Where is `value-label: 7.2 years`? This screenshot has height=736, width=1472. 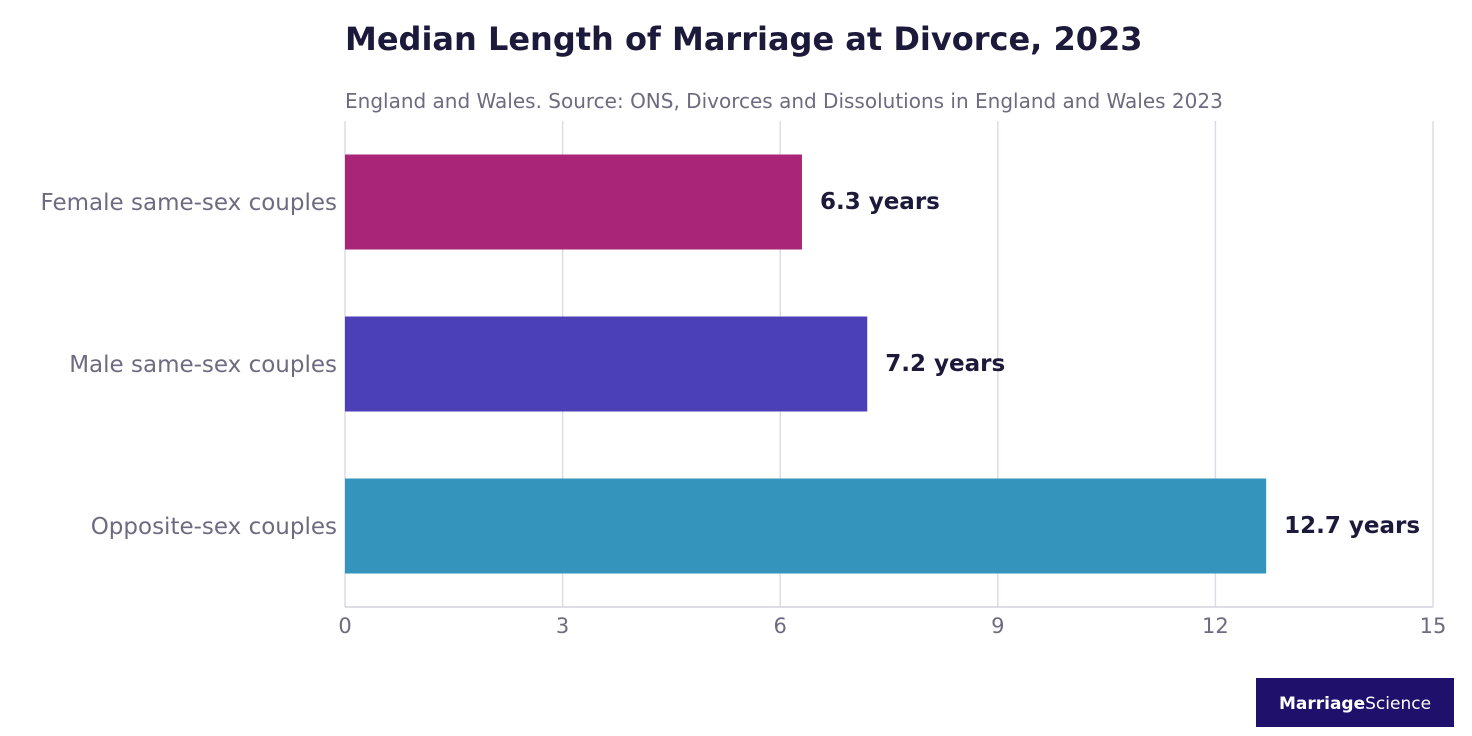 value-label: 7.2 years is located at coordinates (945, 364).